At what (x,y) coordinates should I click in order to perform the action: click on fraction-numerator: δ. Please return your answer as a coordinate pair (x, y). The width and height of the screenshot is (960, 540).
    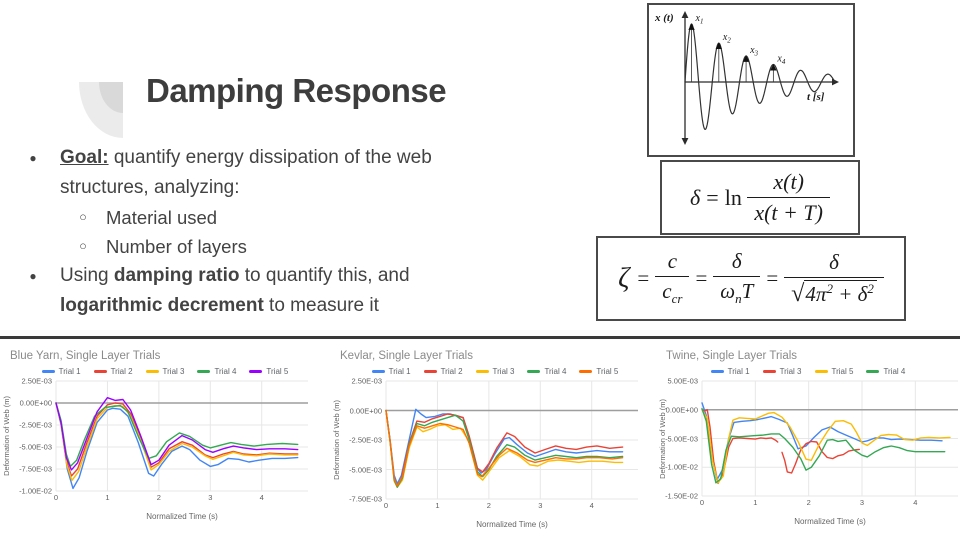
    Looking at the image, I should click on (737, 263).